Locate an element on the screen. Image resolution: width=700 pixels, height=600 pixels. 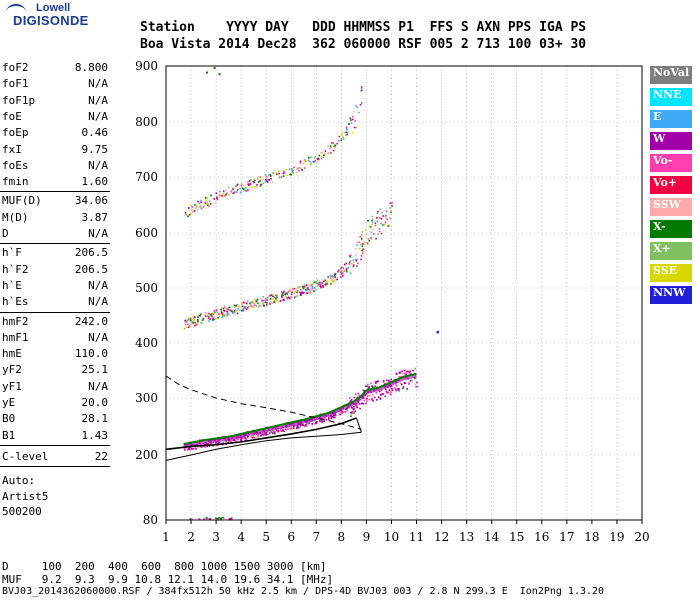
y-tick-label: 300 is located at coordinates (146, 398).